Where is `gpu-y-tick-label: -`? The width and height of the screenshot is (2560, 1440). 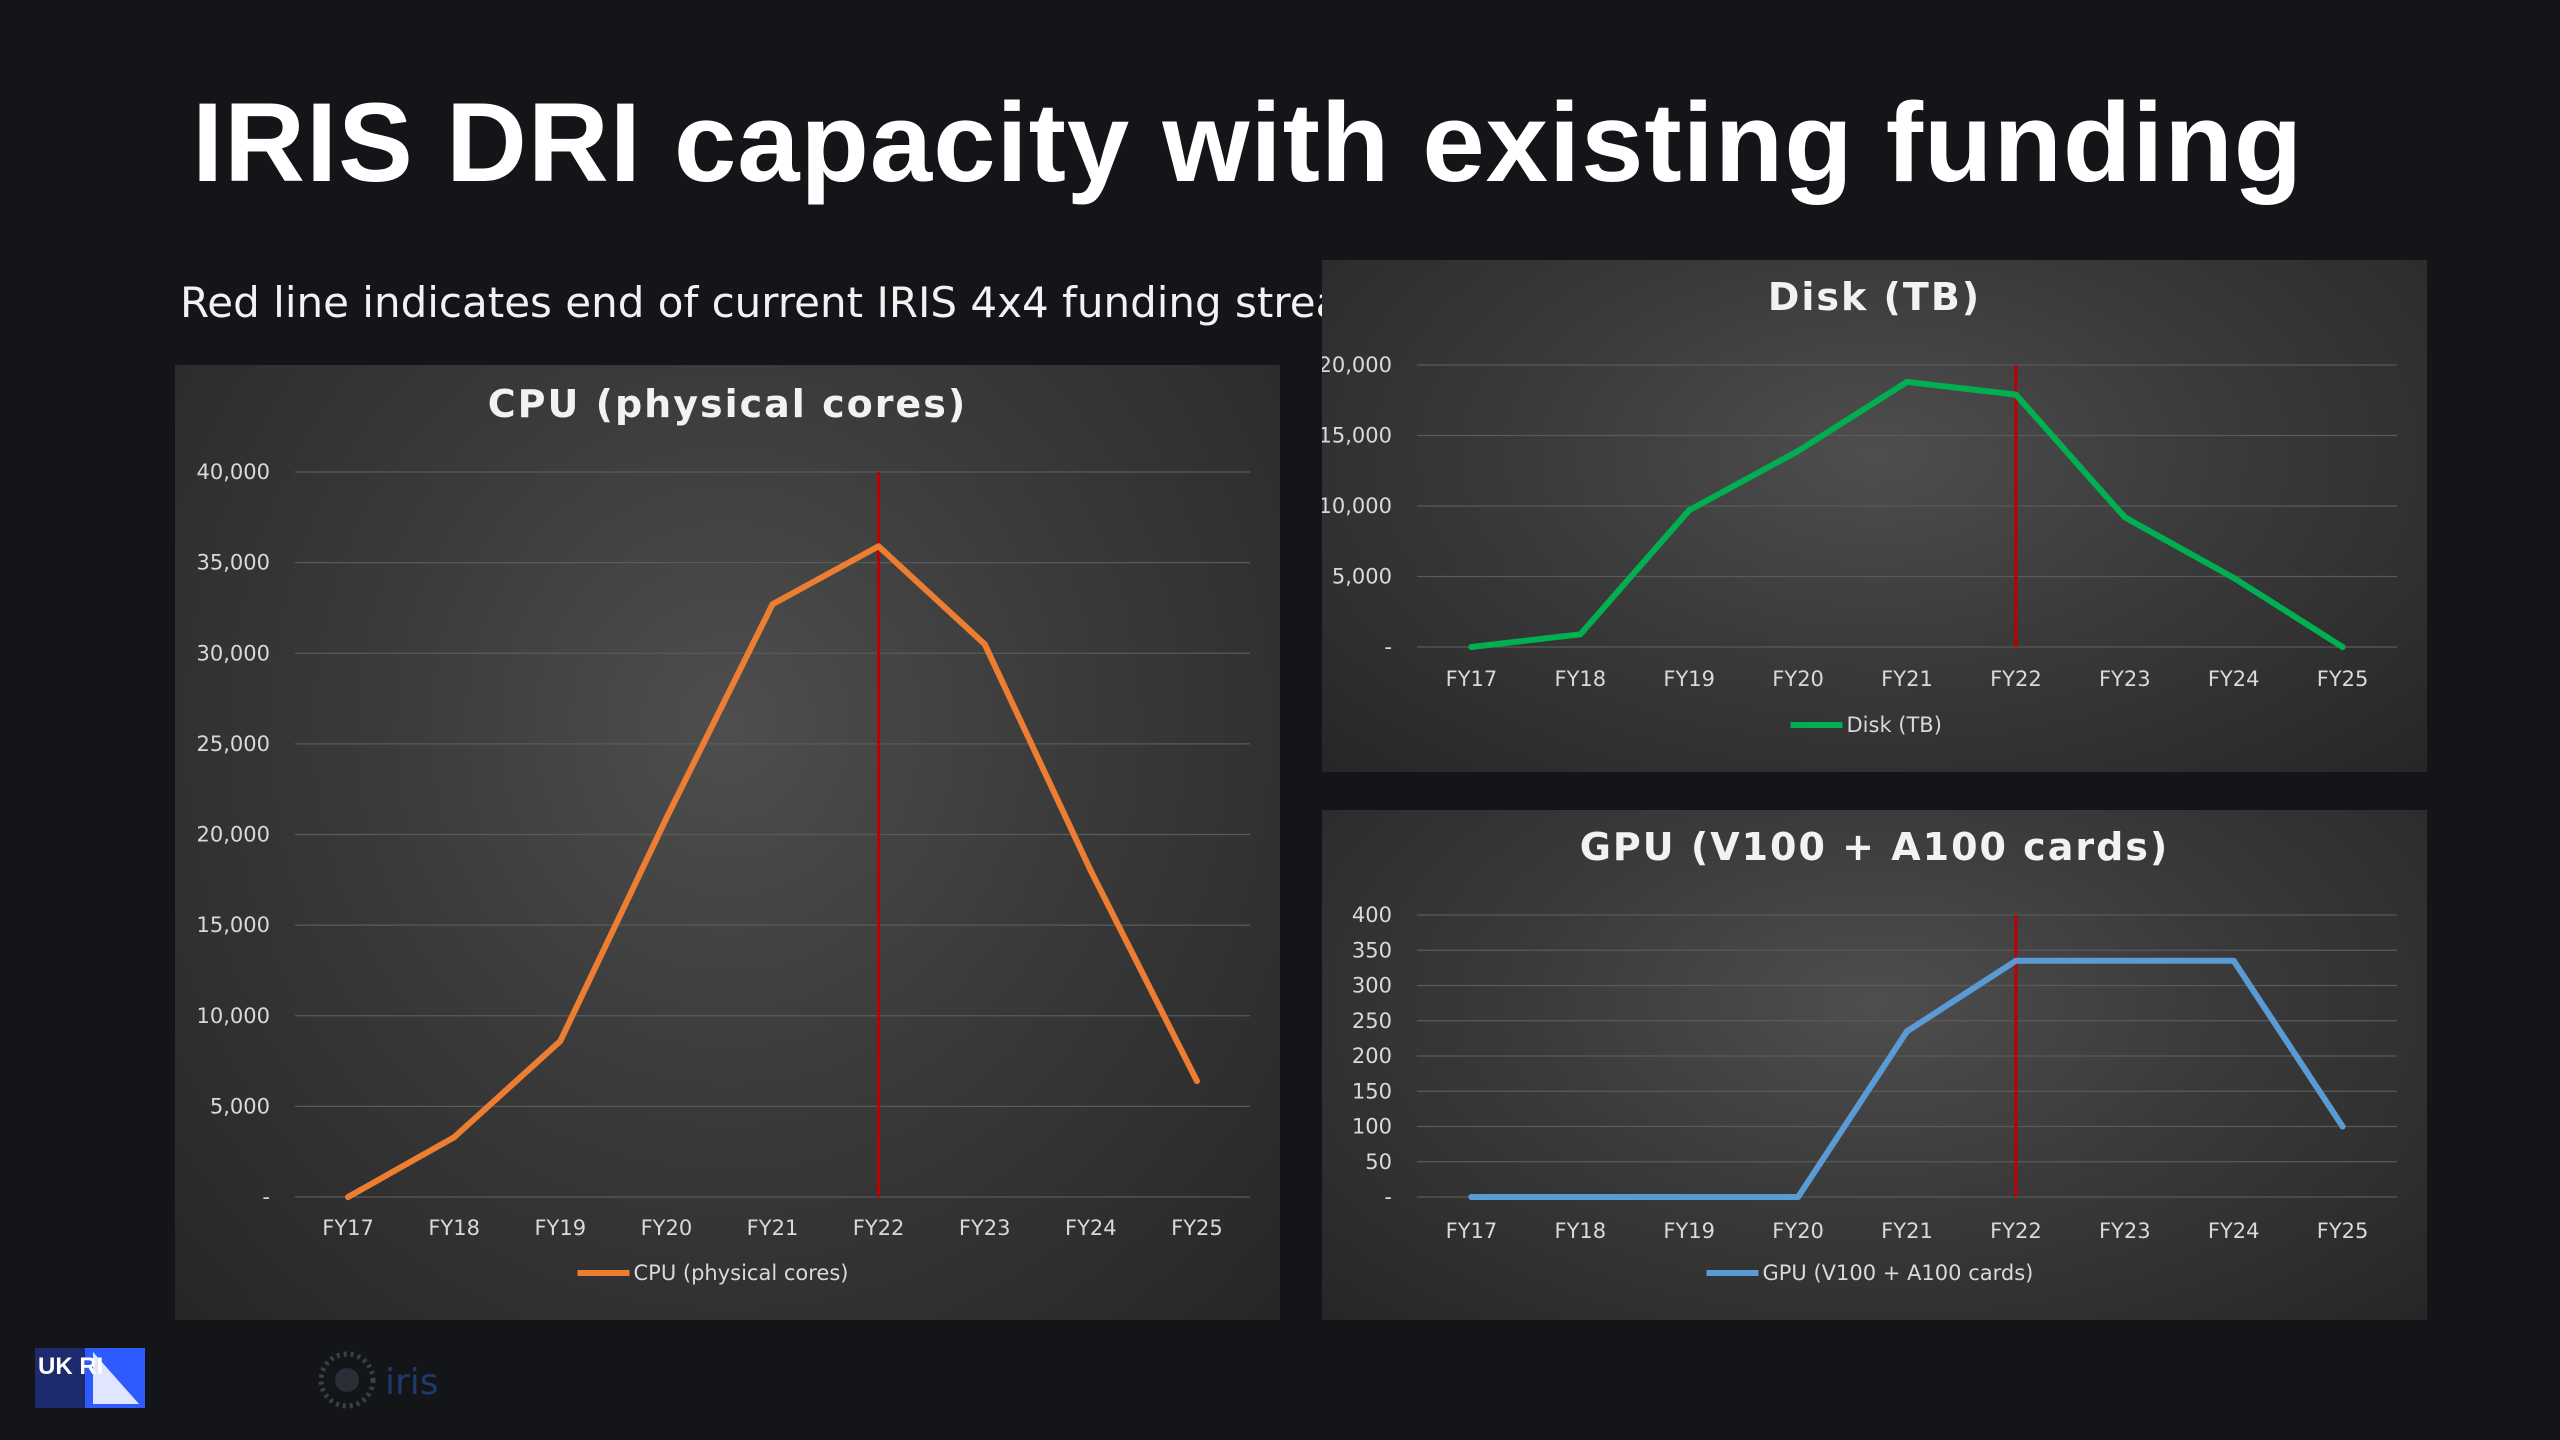
gpu-y-tick-label: - is located at coordinates (1388, 1197).